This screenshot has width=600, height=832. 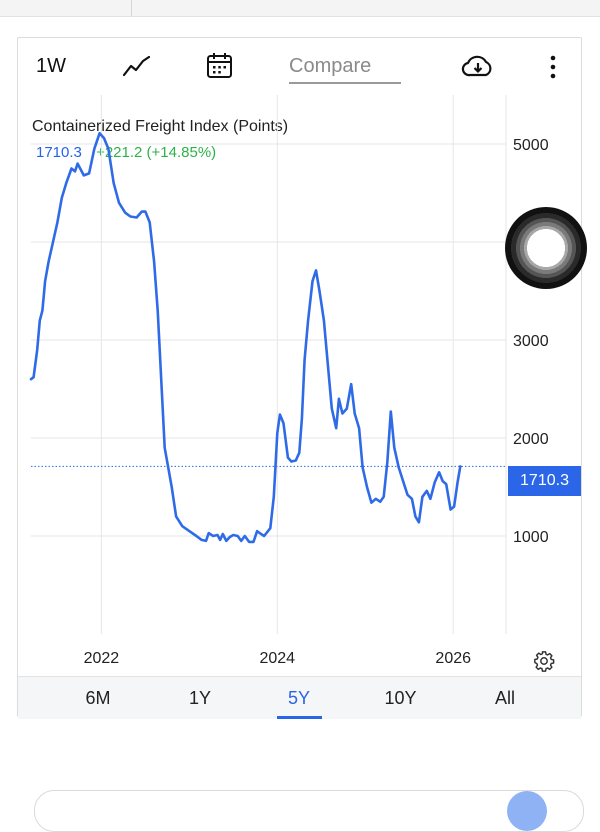 What do you see at coordinates (531, 537) in the screenshot?
I see `y-tick-label: 1000` at bounding box center [531, 537].